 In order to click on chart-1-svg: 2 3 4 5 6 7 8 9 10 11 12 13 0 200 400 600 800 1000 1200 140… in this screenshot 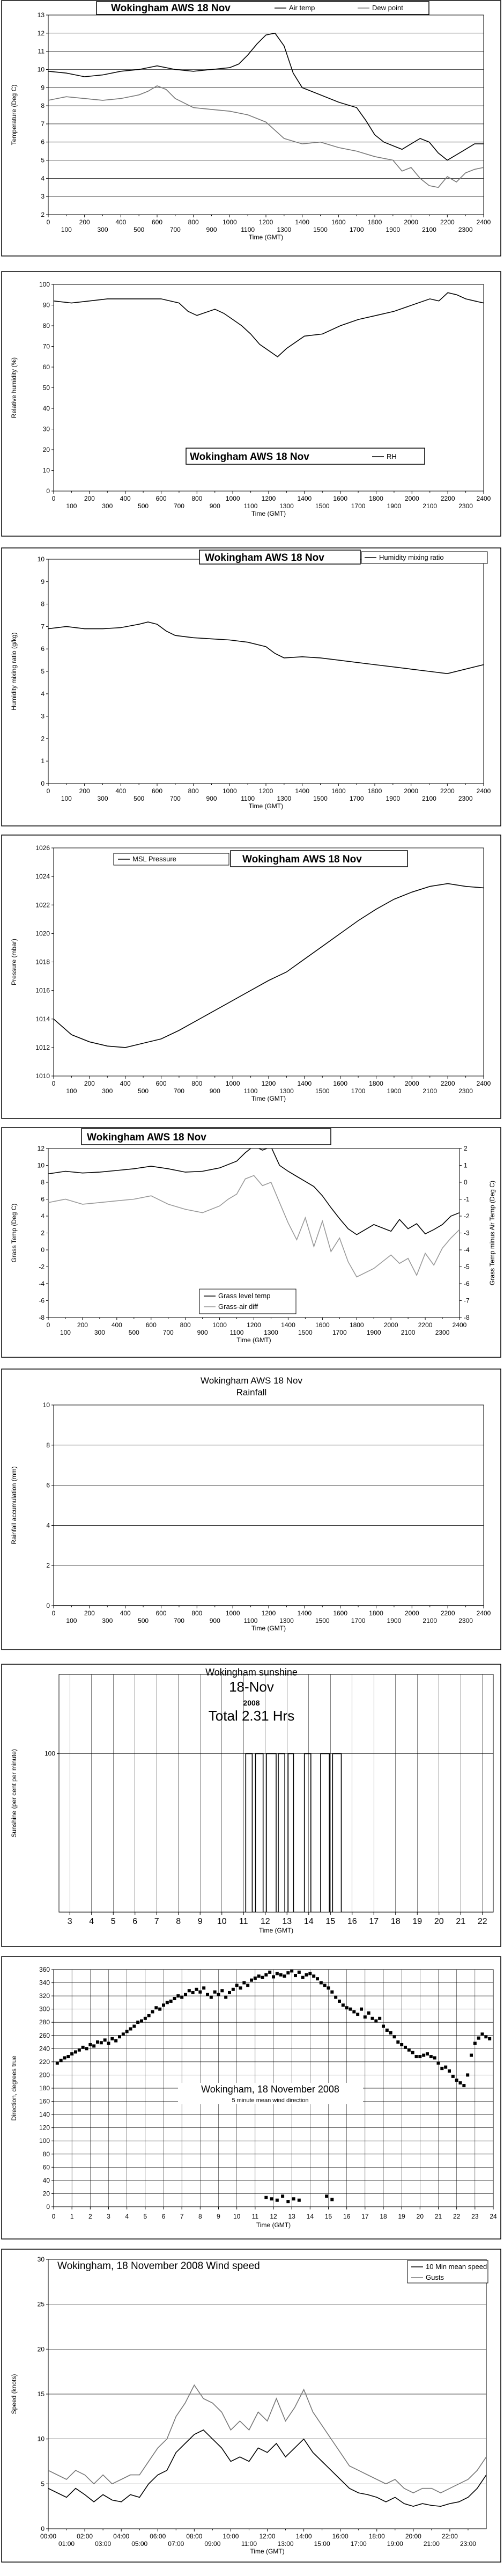, I will do `click(251, 128)`.